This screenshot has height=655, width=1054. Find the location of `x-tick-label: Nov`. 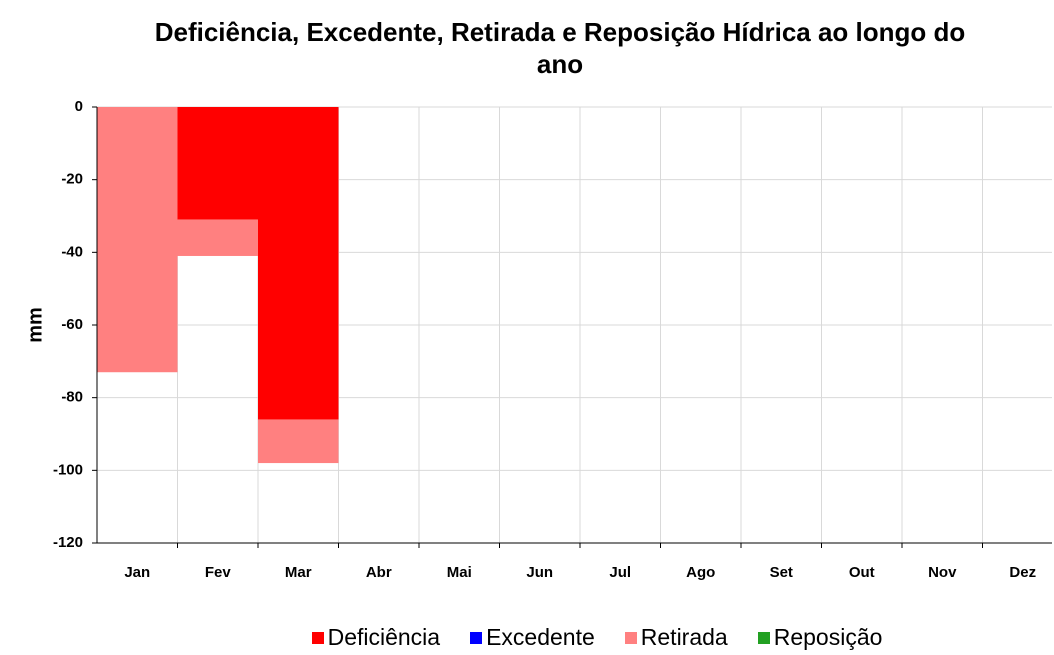

x-tick-label: Nov is located at coordinates (942, 572).